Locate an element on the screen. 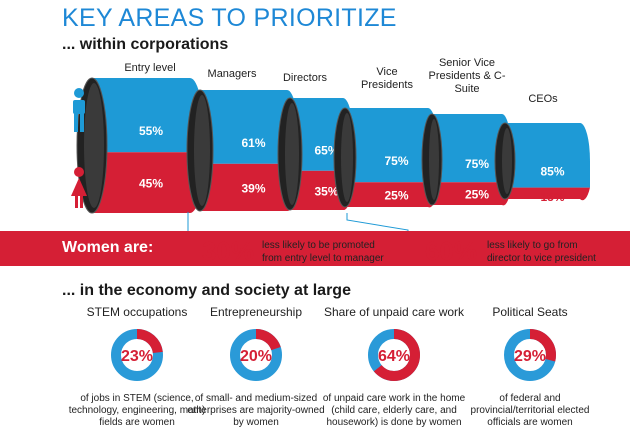 Image resolution: width=630 pixels, height=439 pixels. women-are-banner is located at coordinates (315, 248).